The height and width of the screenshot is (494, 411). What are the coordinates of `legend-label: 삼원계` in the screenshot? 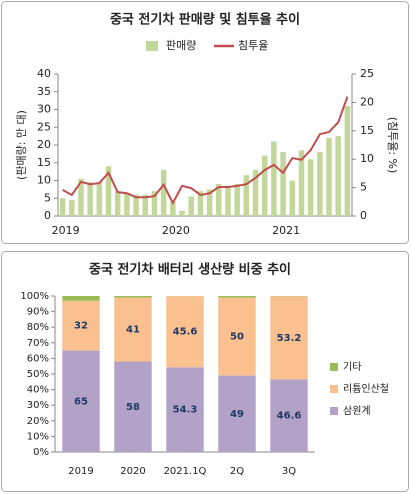 It's located at (357, 411).